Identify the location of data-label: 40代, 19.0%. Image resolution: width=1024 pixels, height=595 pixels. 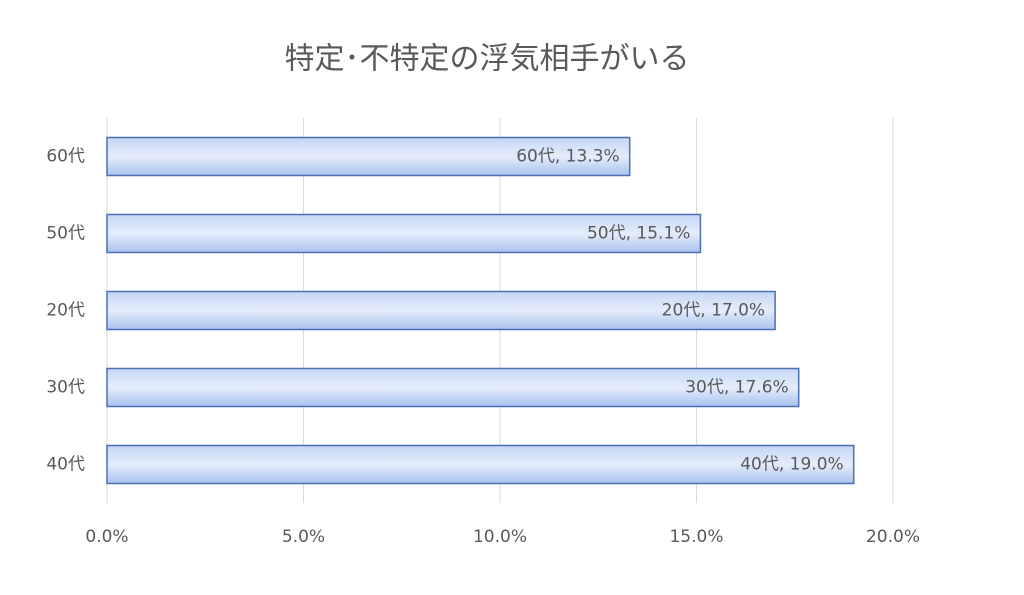
(791, 465).